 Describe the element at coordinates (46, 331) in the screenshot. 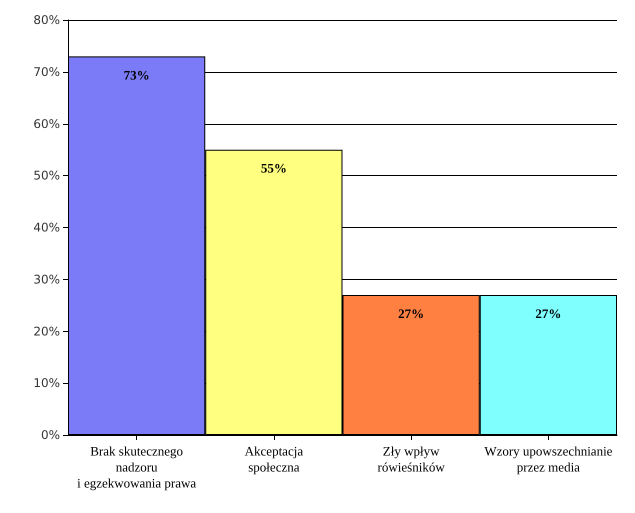

I see `y-tick-label: 20%` at that location.